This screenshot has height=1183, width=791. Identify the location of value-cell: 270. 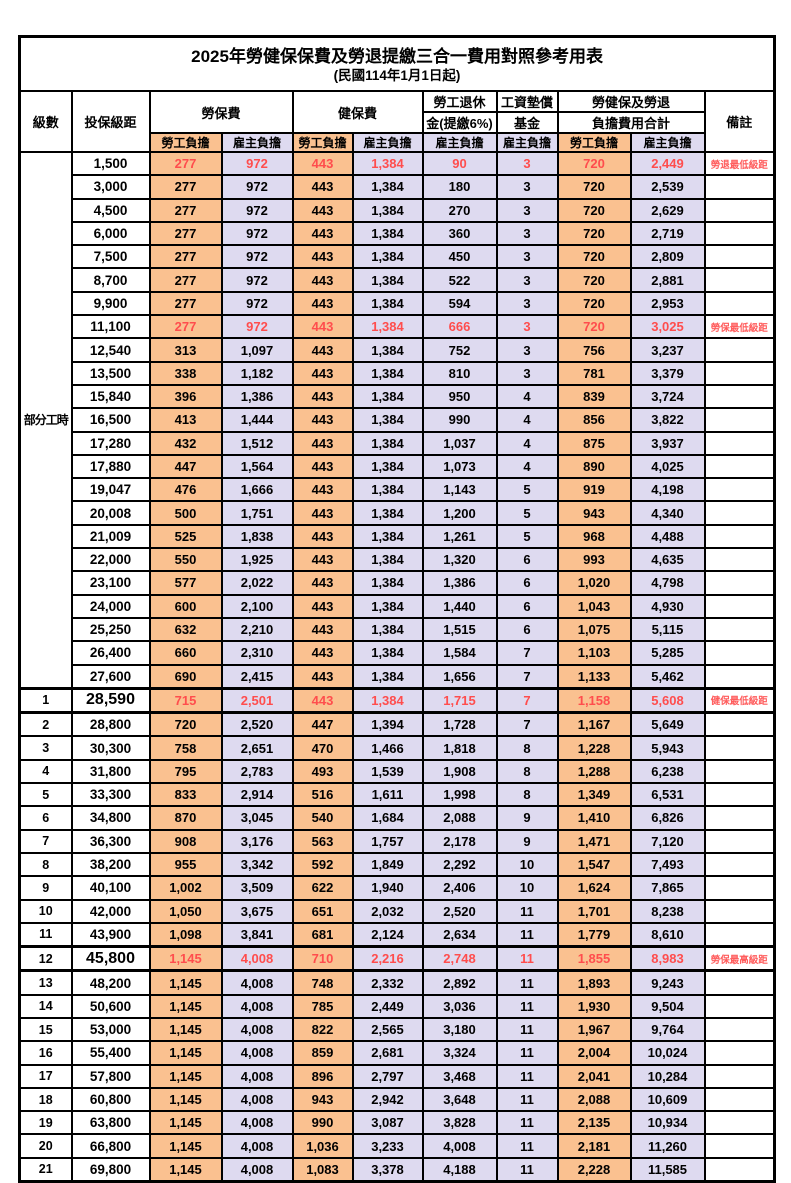
(459, 210).